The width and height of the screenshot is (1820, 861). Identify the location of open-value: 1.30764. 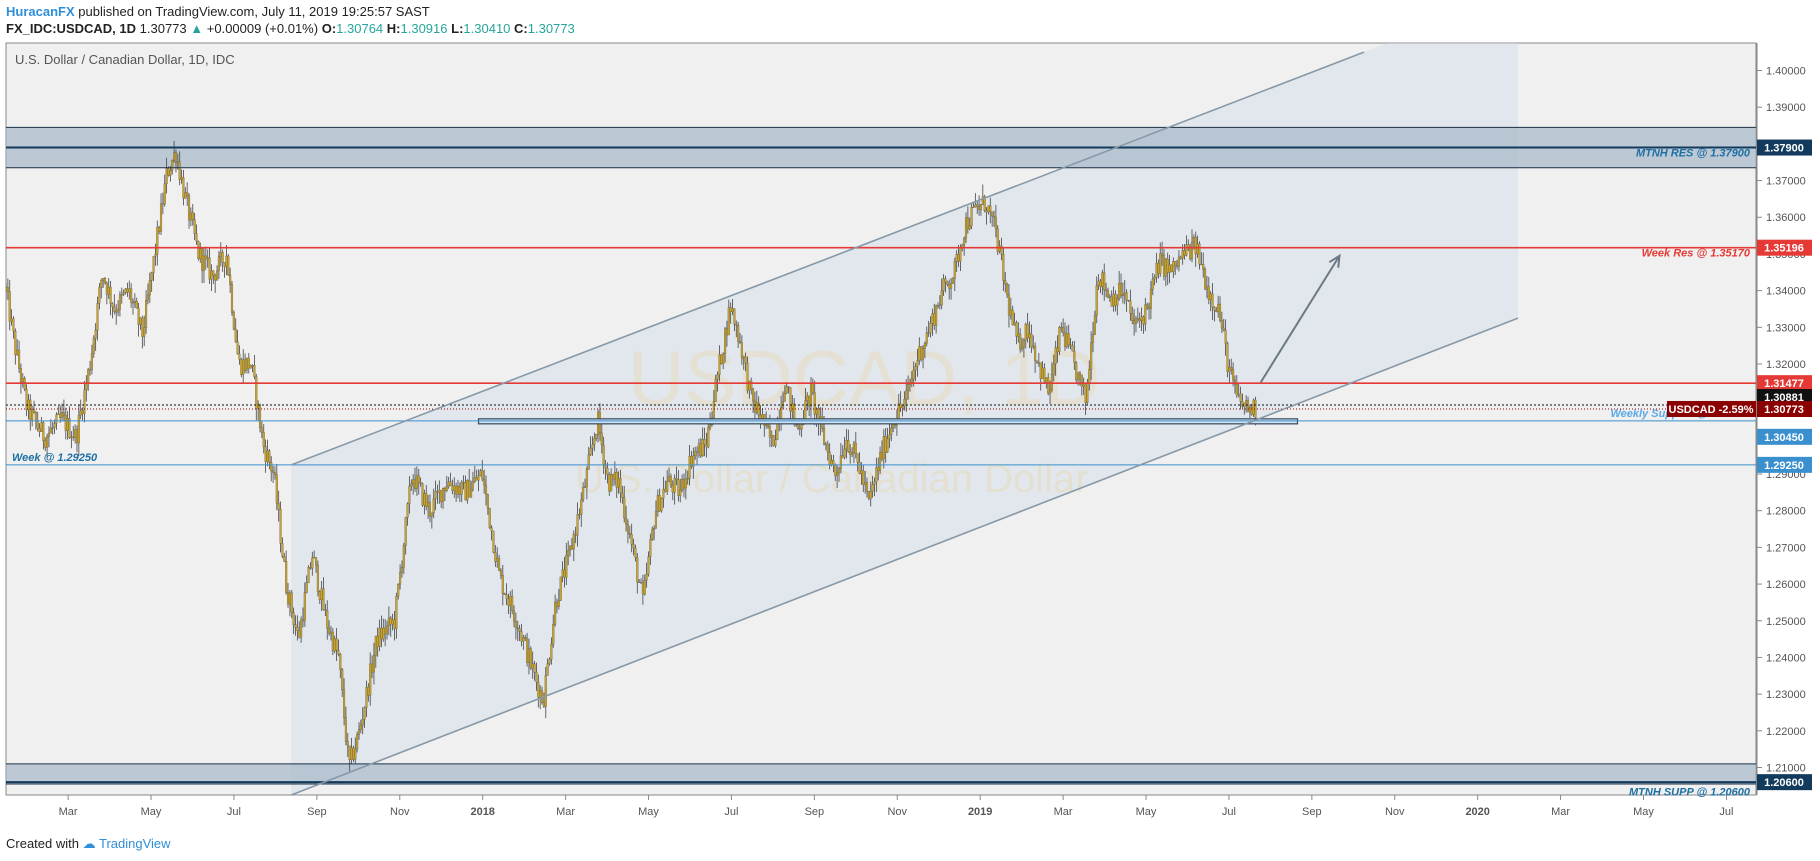
(360, 28).